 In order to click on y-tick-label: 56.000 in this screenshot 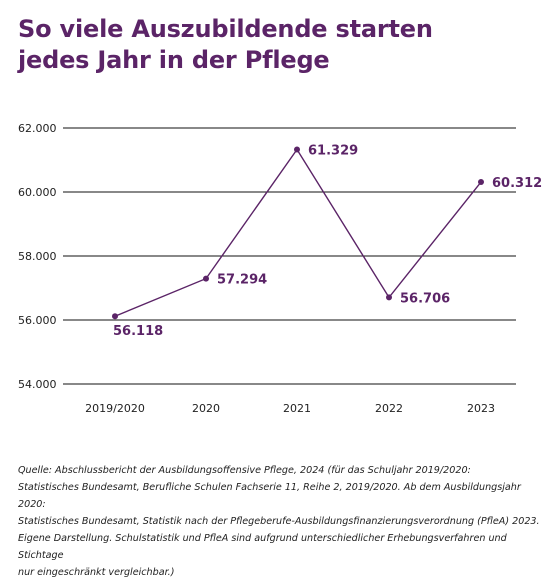, I will do `click(37, 320)`.